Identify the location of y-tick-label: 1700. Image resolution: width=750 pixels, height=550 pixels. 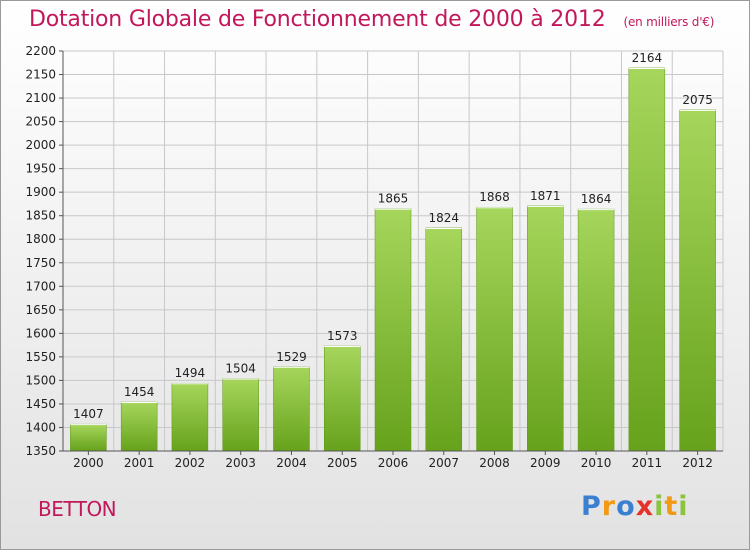
(40, 286).